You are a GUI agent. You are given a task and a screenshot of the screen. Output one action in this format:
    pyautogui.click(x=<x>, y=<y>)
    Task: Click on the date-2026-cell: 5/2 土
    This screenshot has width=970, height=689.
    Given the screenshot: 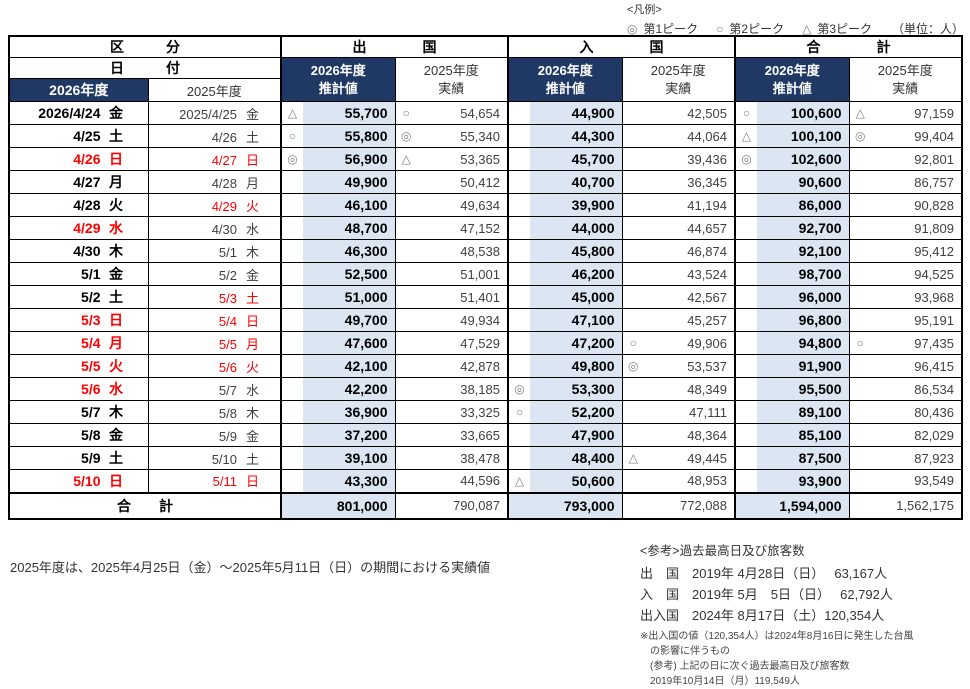 What is the action you would take?
    pyautogui.click(x=79, y=297)
    